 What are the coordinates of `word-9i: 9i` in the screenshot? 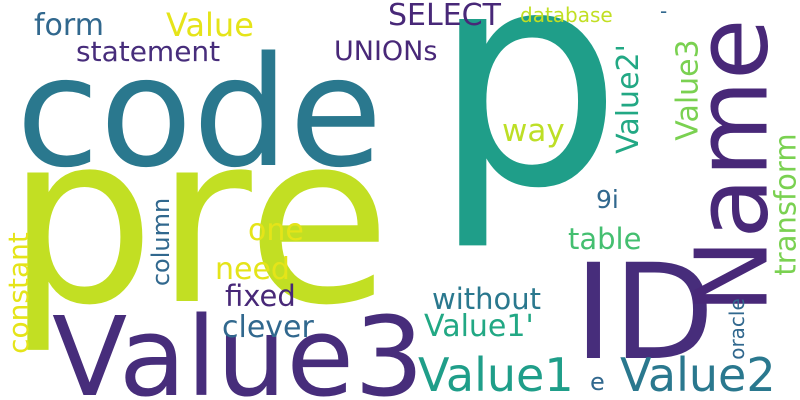 It's located at (607, 199).